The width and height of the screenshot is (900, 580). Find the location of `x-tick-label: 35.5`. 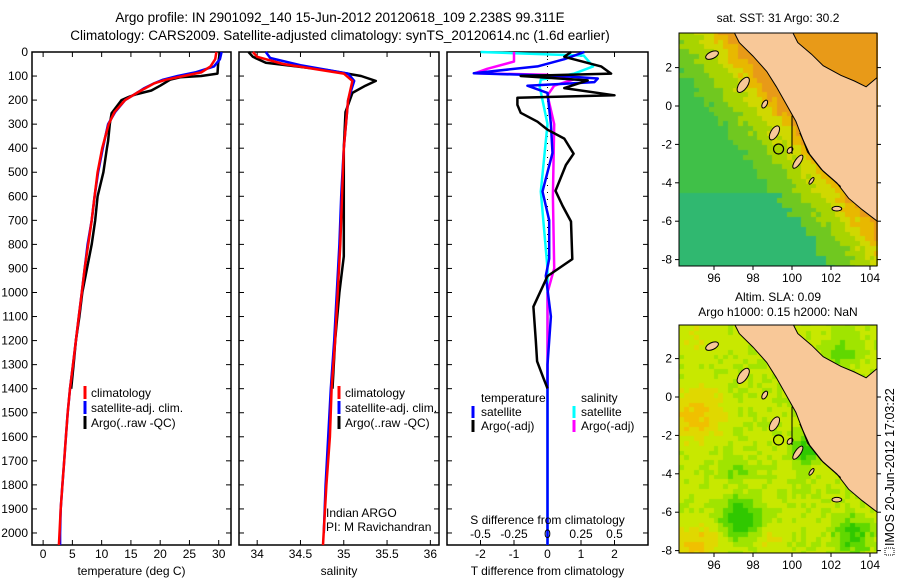

x-tick-label: 35.5 is located at coordinates (387, 554).